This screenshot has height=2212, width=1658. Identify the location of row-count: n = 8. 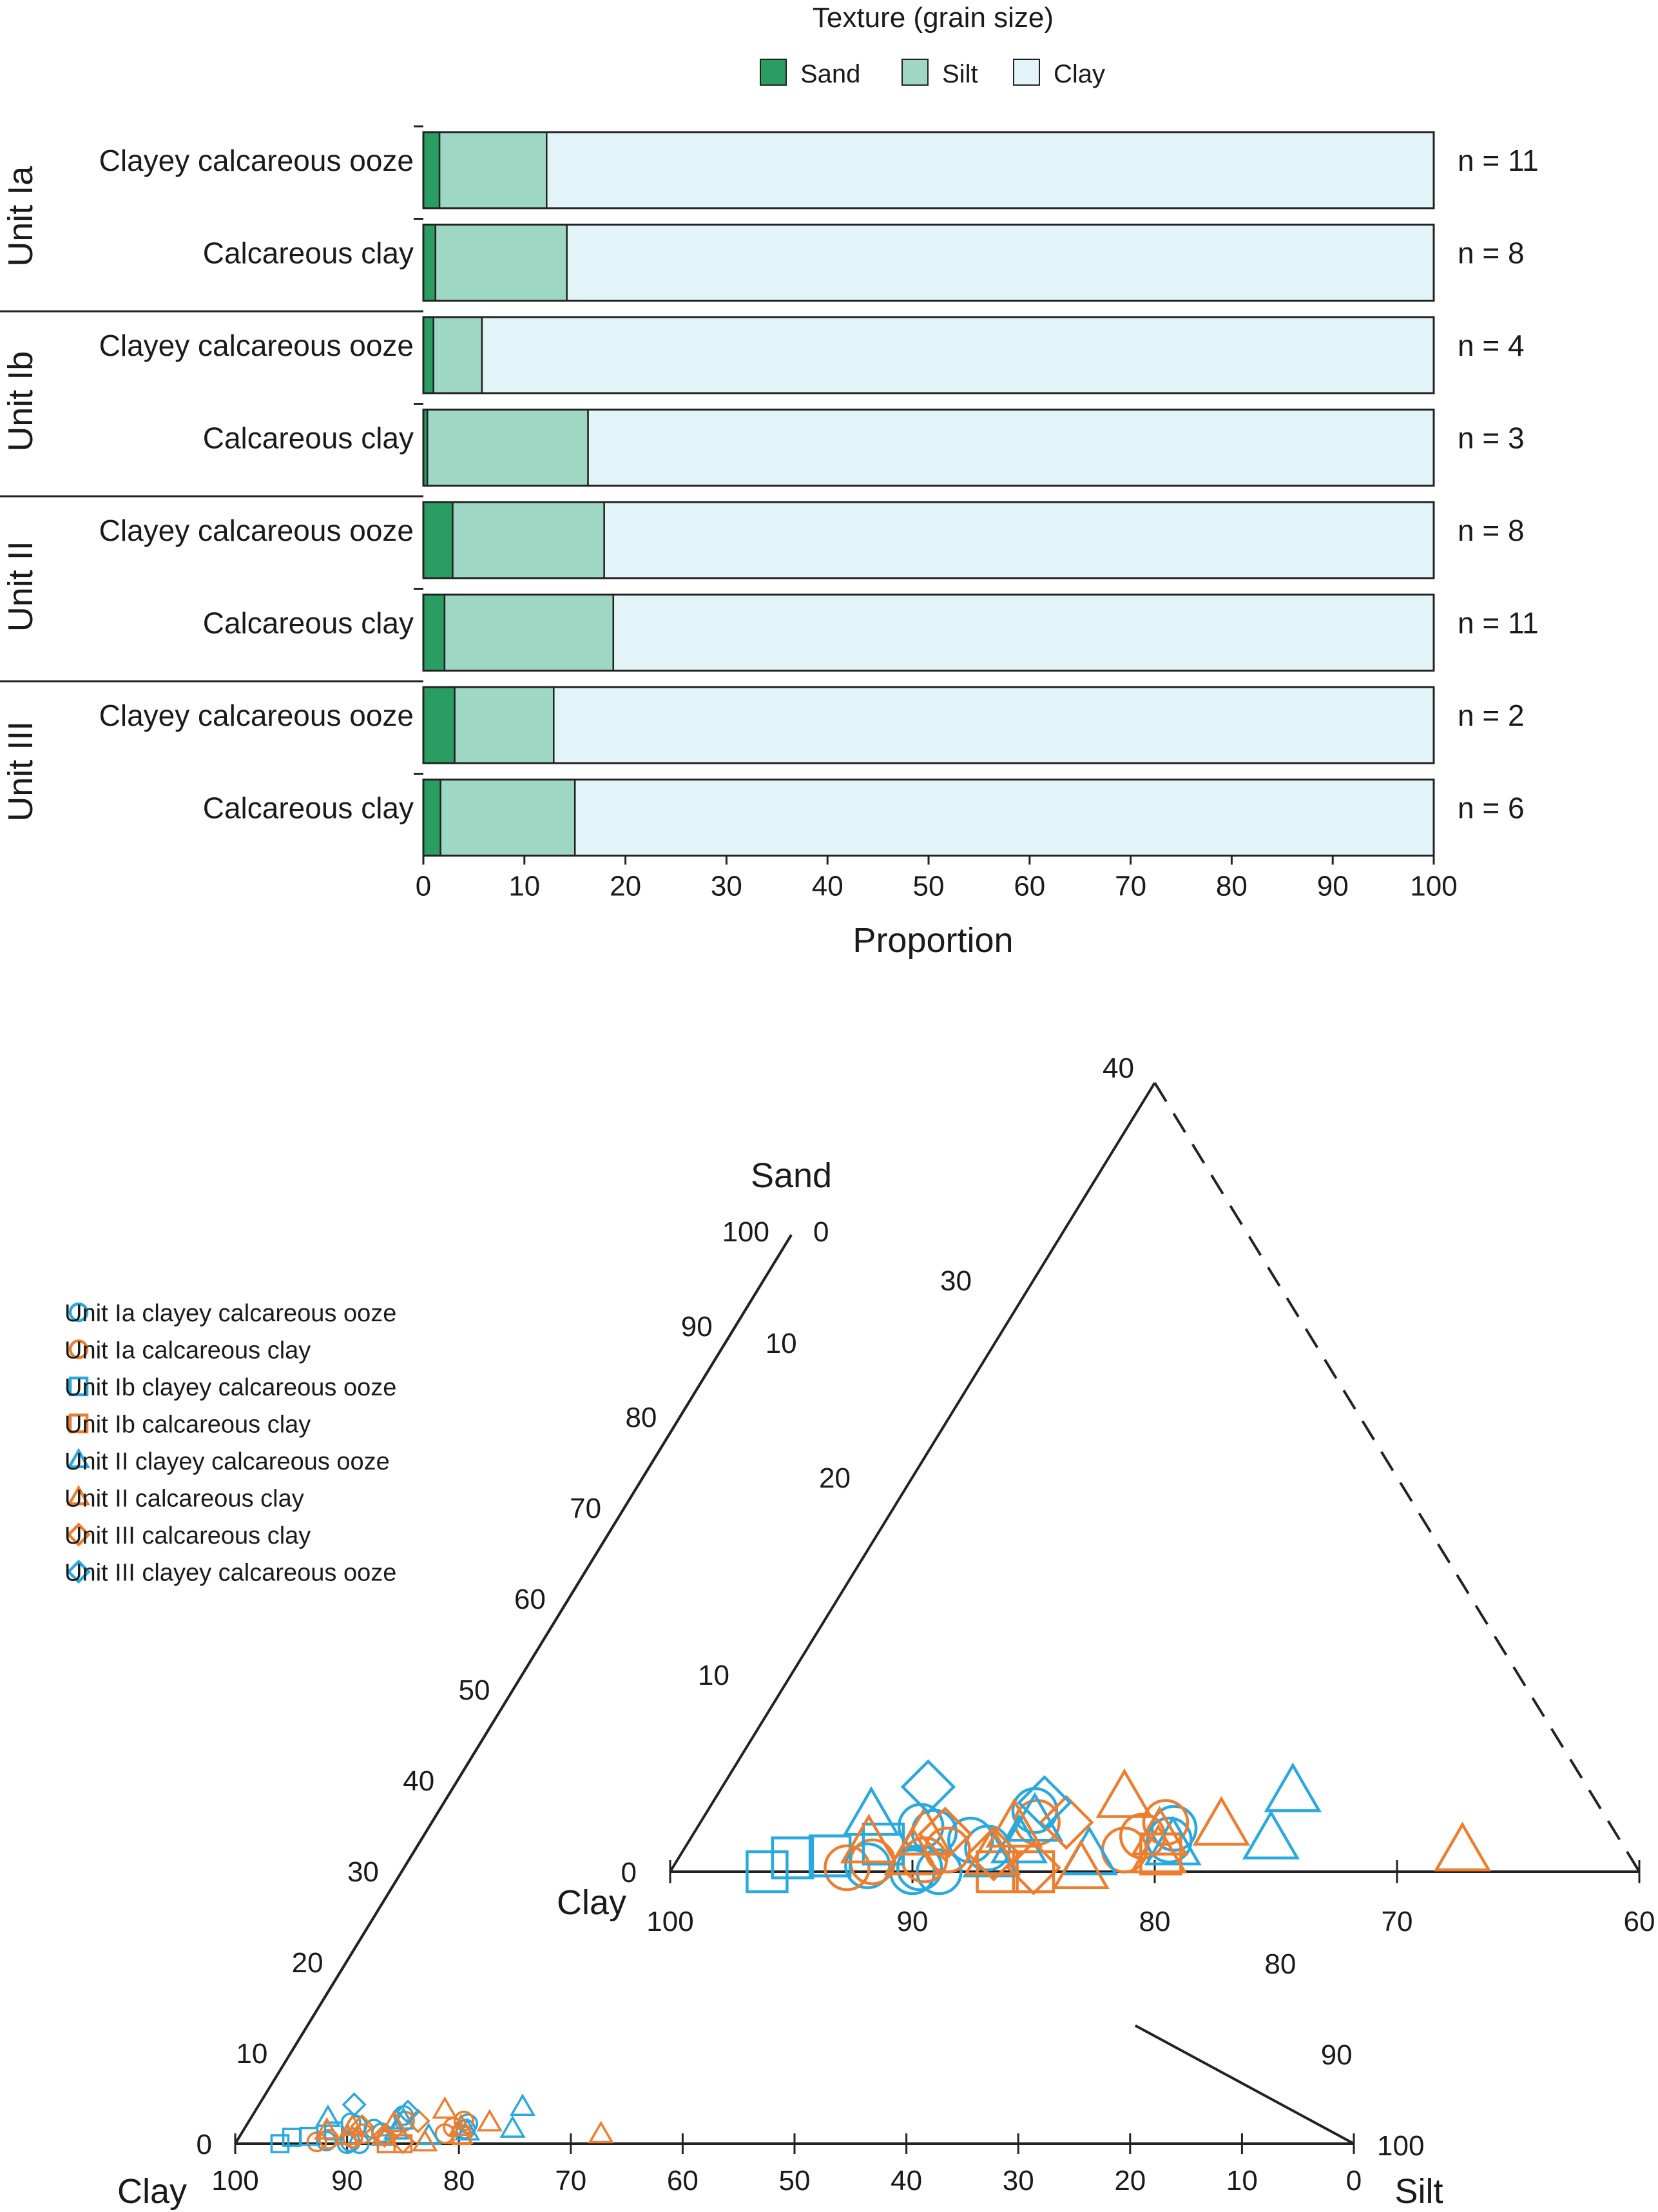
(1491, 253).